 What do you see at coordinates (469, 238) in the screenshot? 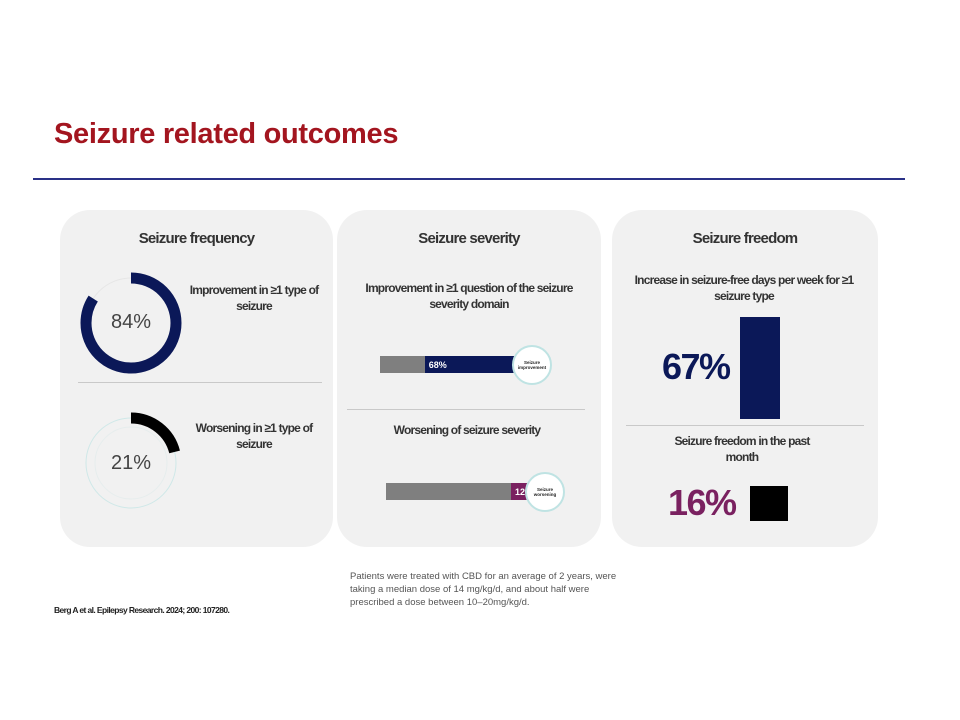
I see `panel-title: Seizure severity` at bounding box center [469, 238].